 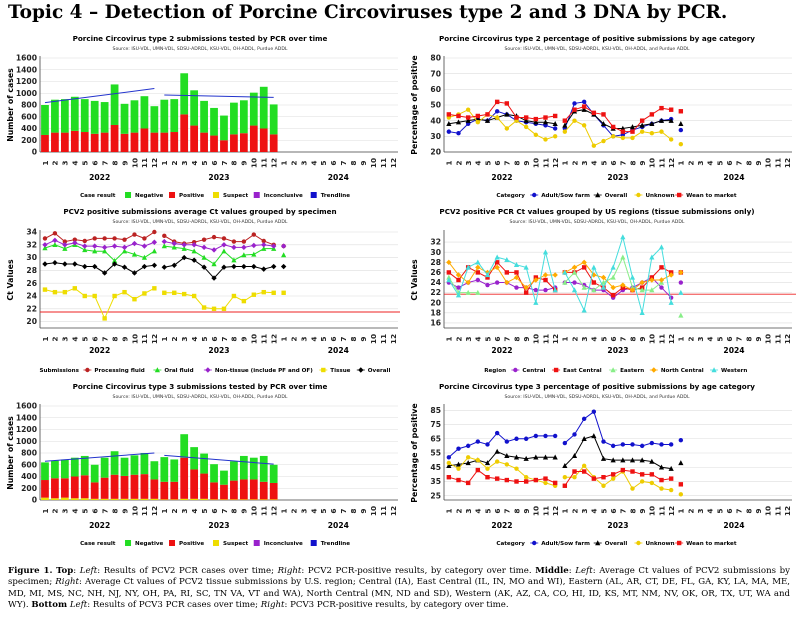 What do you see at coordinates (555, 511) in the screenshot?
I see `x-tick-label: 12` at bounding box center [555, 511].